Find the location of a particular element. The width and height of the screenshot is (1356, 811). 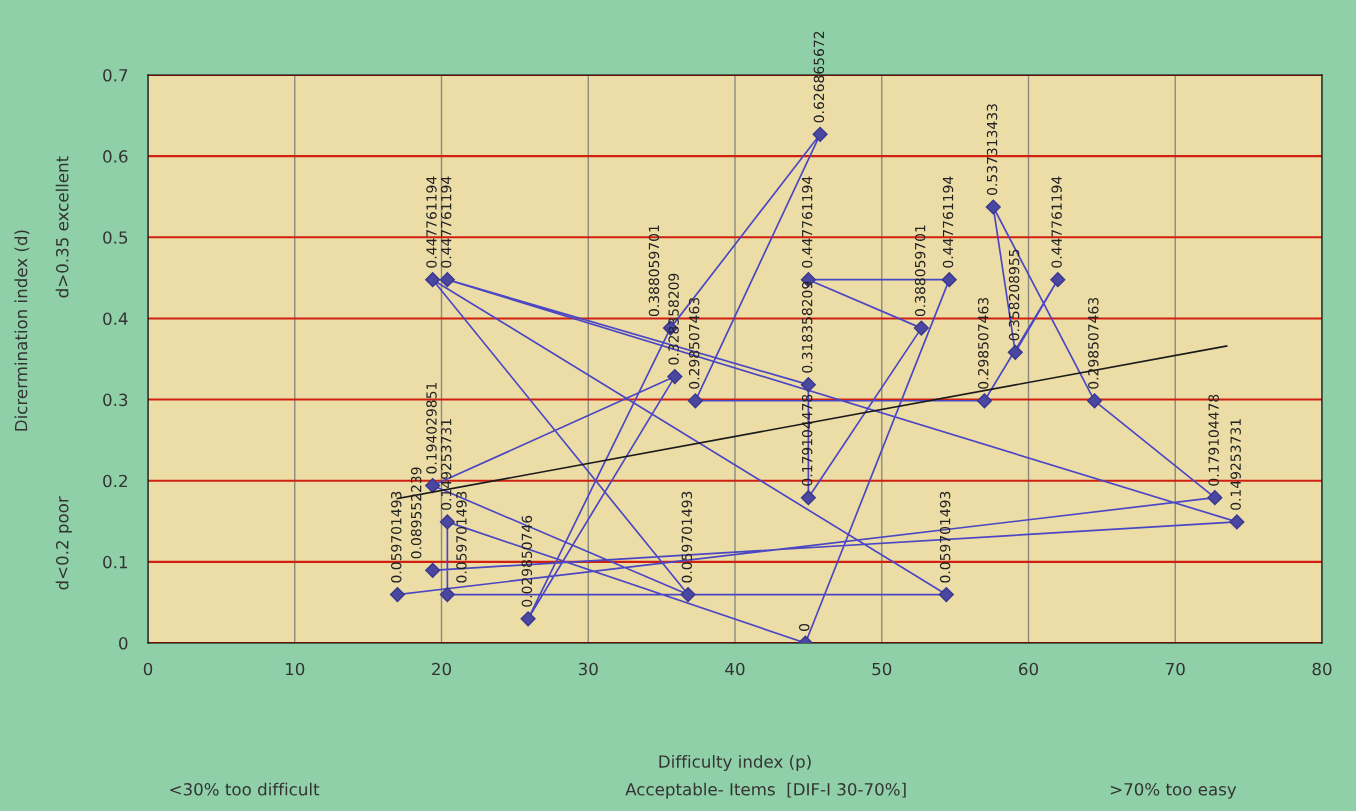

x-tick-label: 20 is located at coordinates (441, 669).